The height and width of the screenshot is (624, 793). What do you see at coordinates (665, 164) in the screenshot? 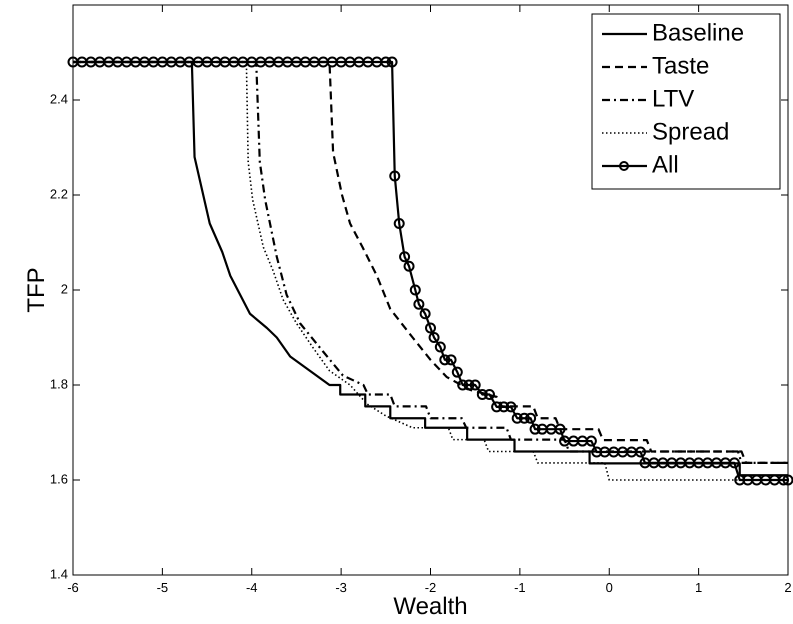
I see `legend-label: All` at bounding box center [665, 164].